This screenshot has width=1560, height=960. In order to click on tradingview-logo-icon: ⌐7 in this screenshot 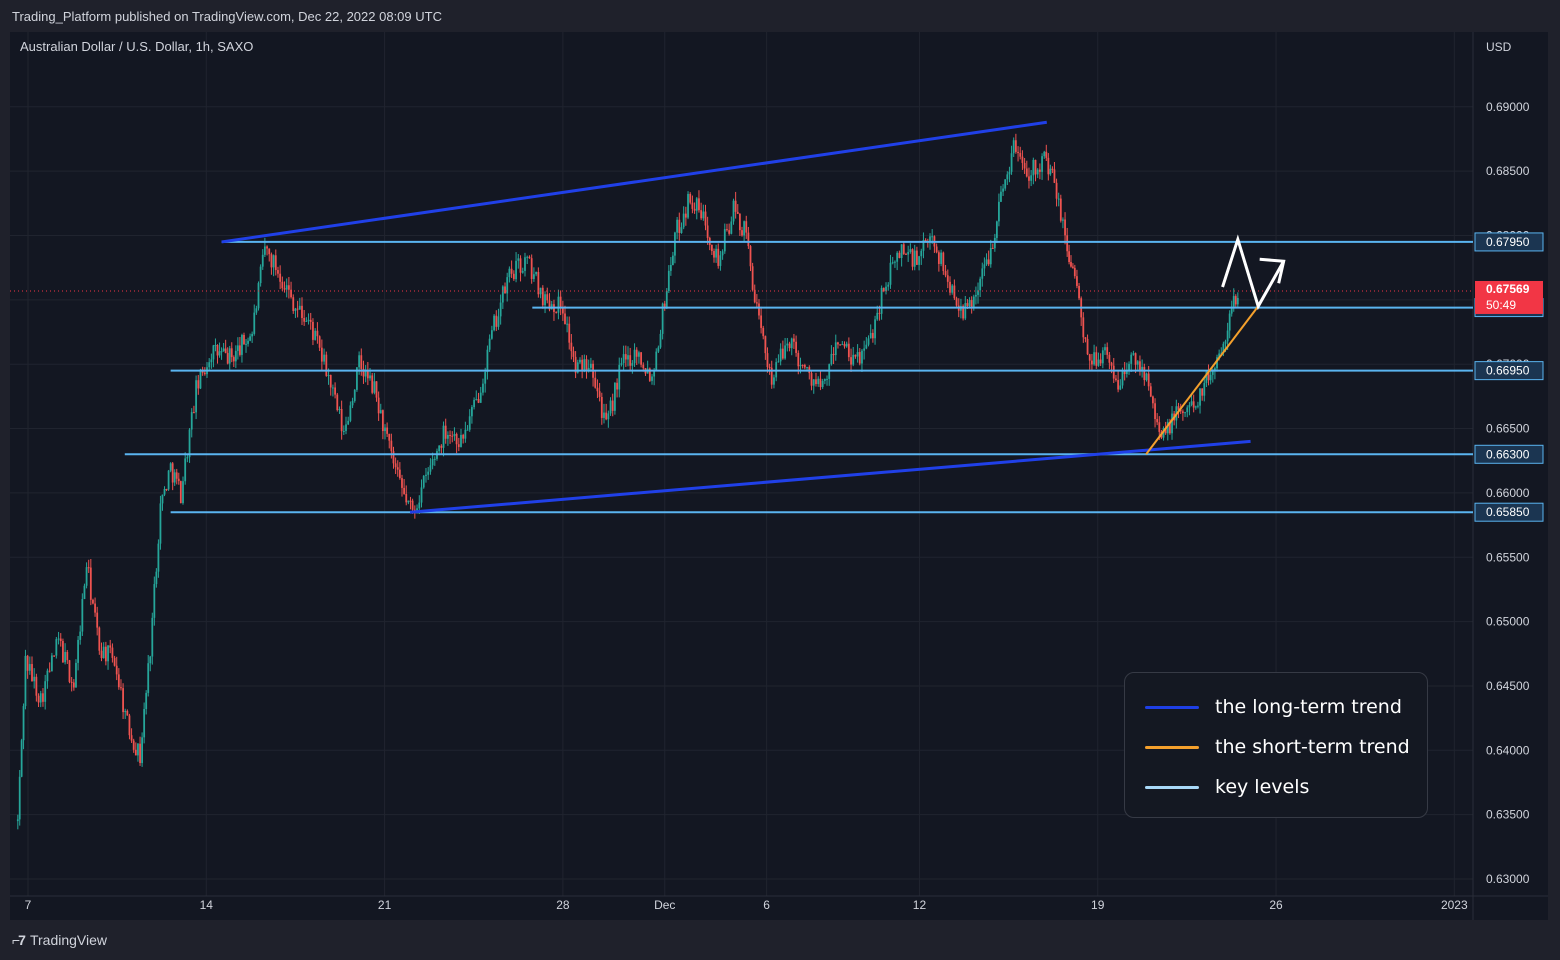, I will do `click(19, 940)`.